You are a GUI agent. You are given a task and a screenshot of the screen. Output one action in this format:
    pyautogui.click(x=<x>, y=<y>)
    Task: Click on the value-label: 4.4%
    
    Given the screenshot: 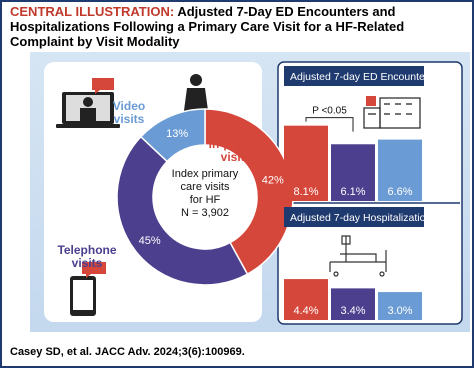 What is the action you would take?
    pyautogui.click(x=305, y=311)
    